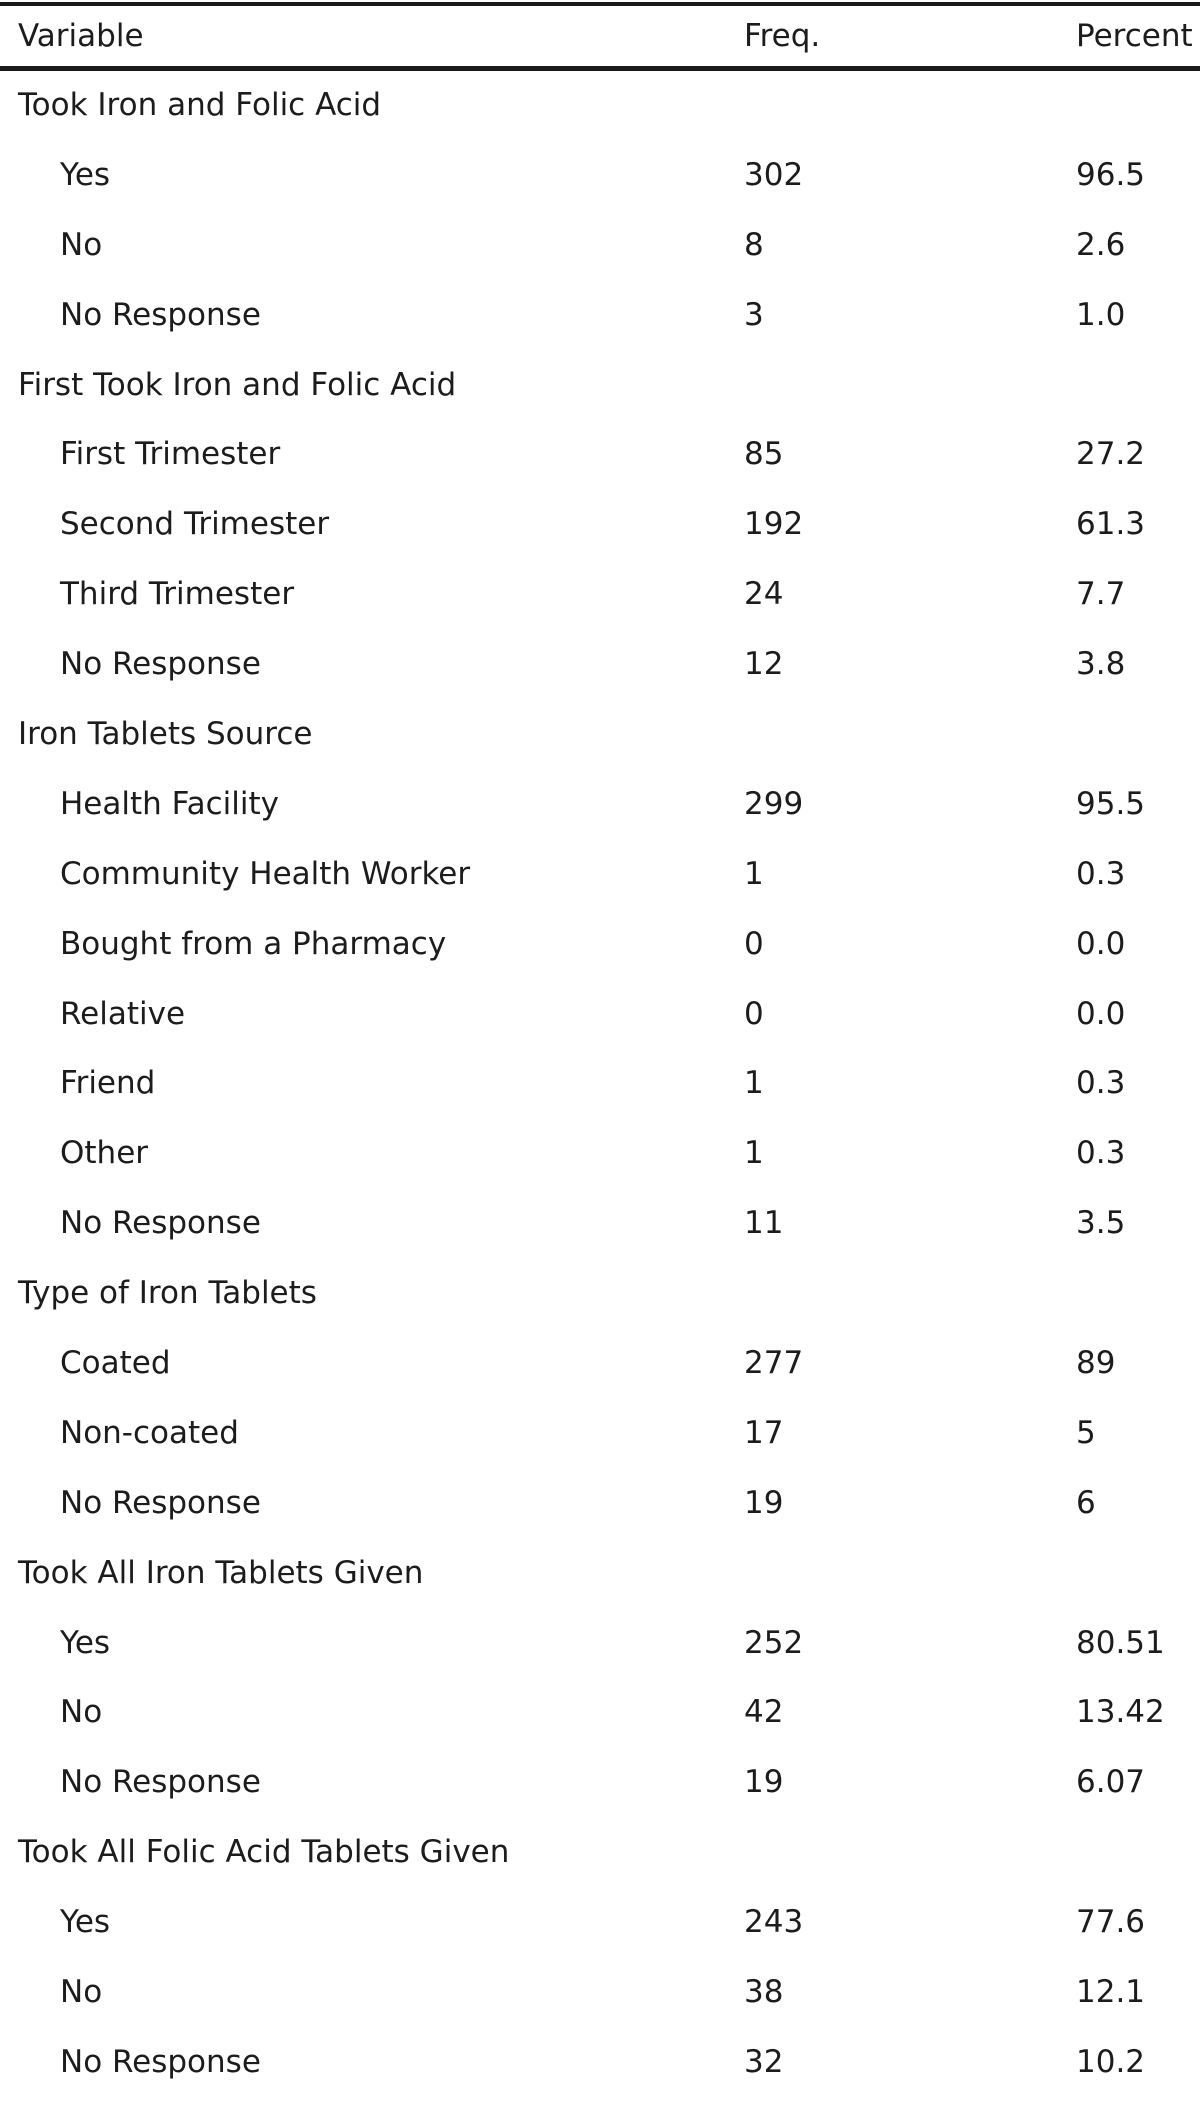 The height and width of the screenshot is (2101, 1200). Describe the element at coordinates (600, 1365) in the screenshot. I see `table-row: Coated 277 89` at that location.